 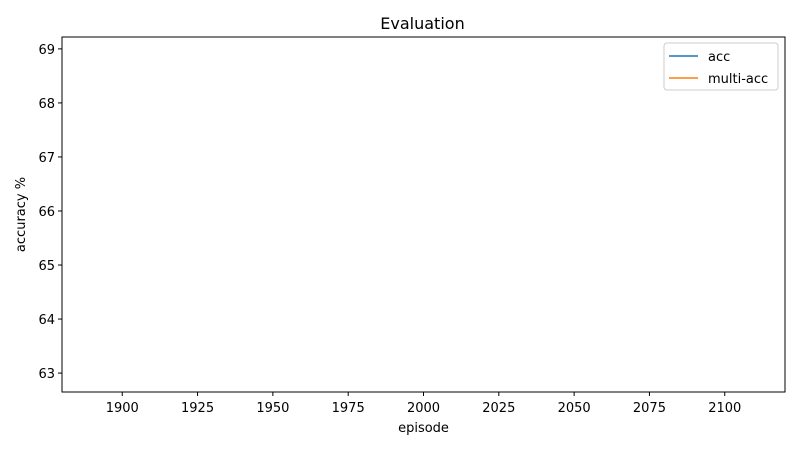 What do you see at coordinates (46, 374) in the screenshot?
I see `y-tick-label: 63` at bounding box center [46, 374].